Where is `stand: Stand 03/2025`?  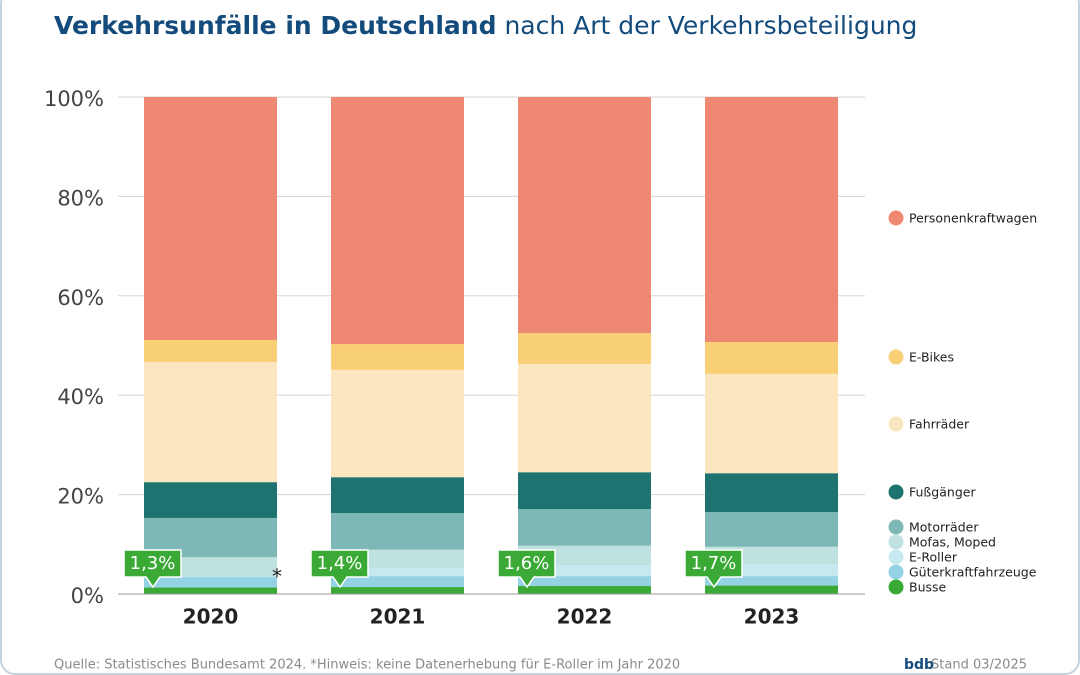 stand: Stand 03/2025 is located at coordinates (979, 665).